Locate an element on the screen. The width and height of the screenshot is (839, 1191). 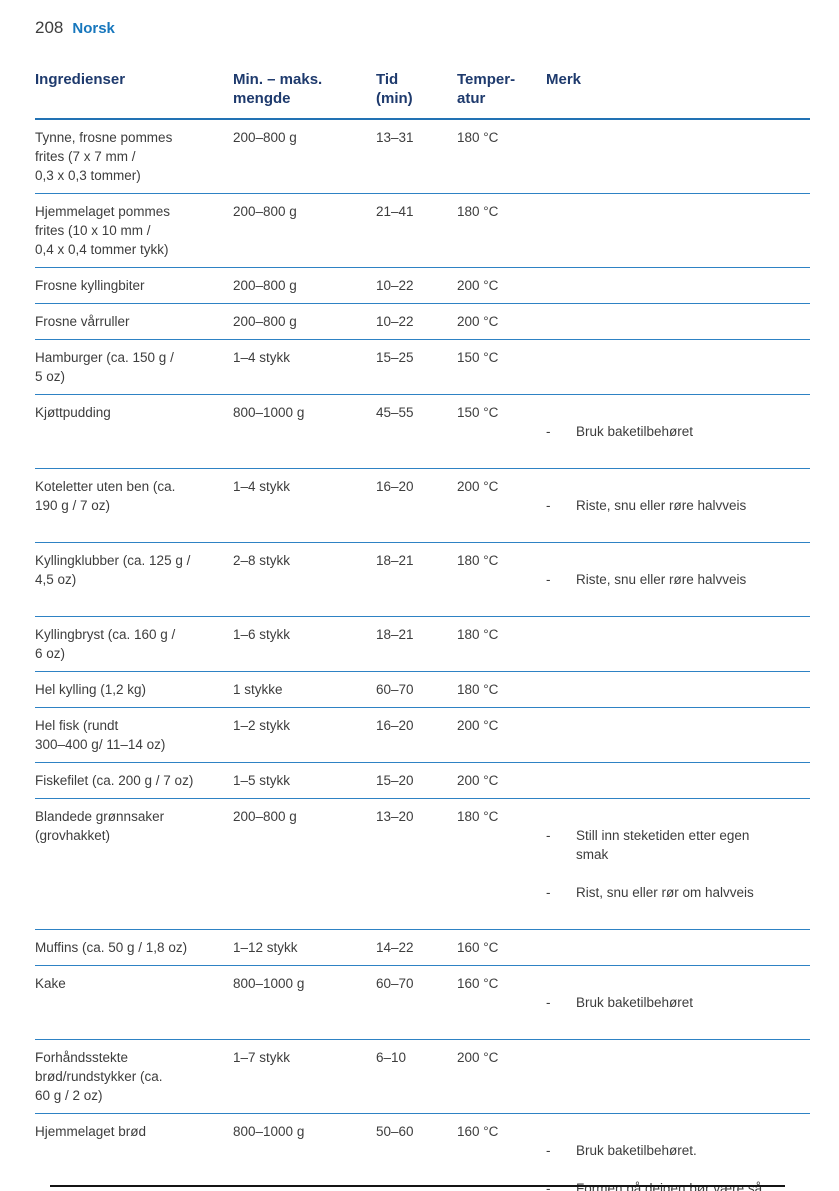
time-cell: 15–25 is located at coordinates (395, 357).